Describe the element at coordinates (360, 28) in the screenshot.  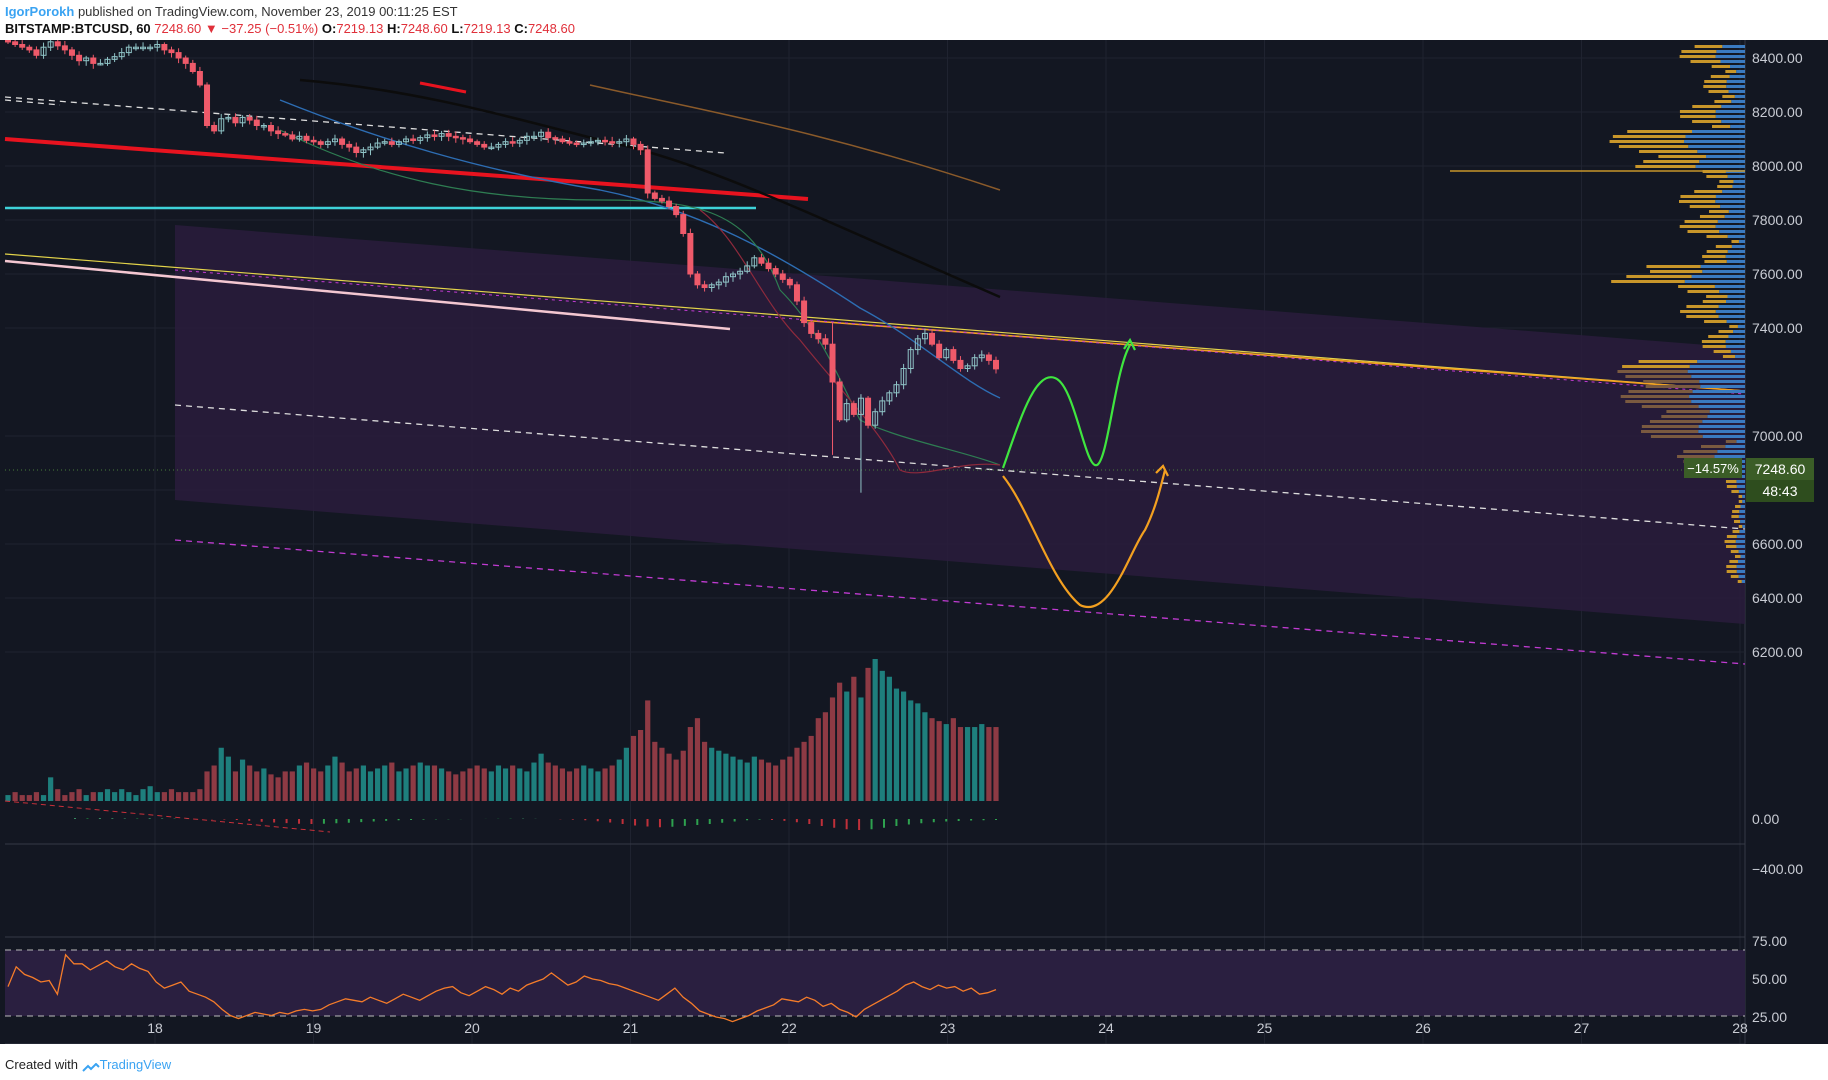
I see `open-value: 7219.13` at that location.